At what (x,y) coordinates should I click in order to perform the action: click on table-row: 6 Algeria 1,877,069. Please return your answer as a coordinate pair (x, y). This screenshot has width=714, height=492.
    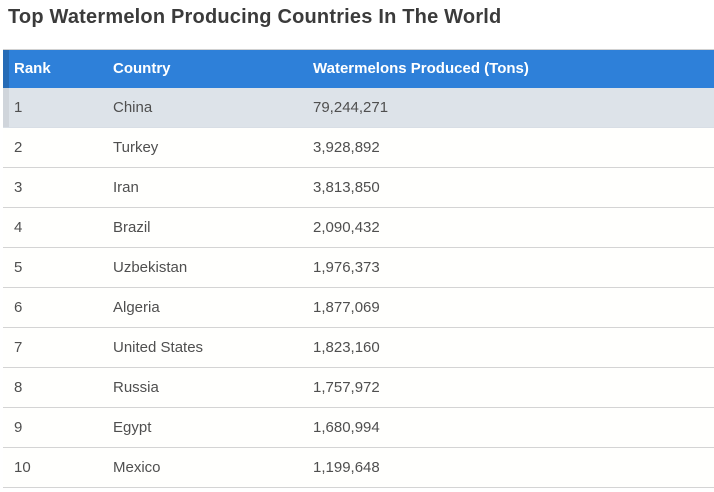
    Looking at the image, I should click on (358, 307).